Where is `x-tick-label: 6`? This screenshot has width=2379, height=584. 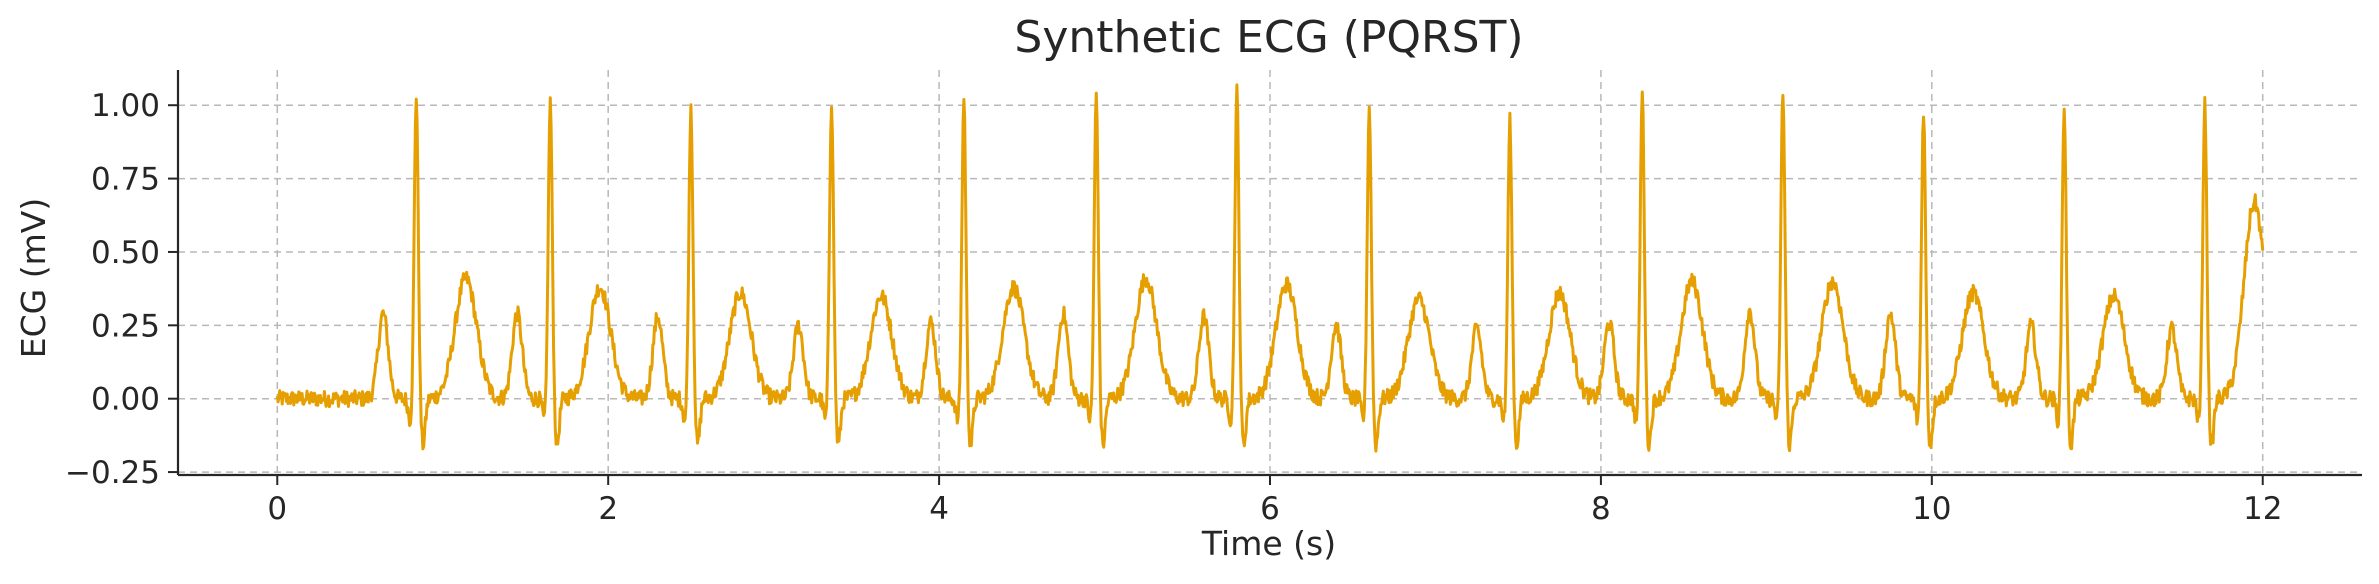
x-tick-label: 6 is located at coordinates (1270, 509).